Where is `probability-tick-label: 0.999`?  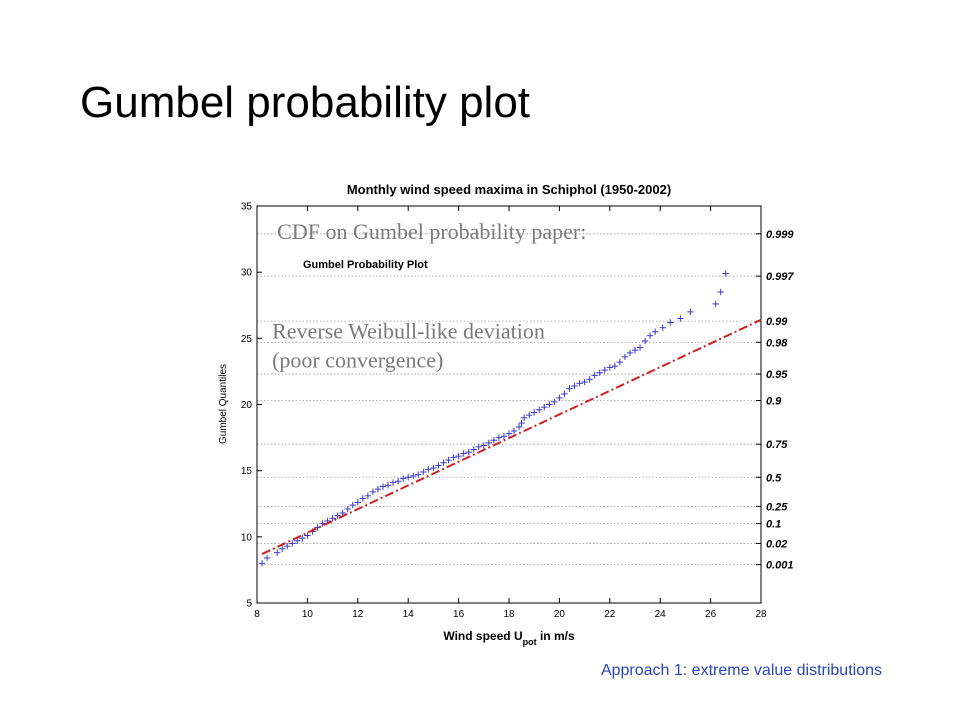
probability-tick-label: 0.999 is located at coordinates (780, 235).